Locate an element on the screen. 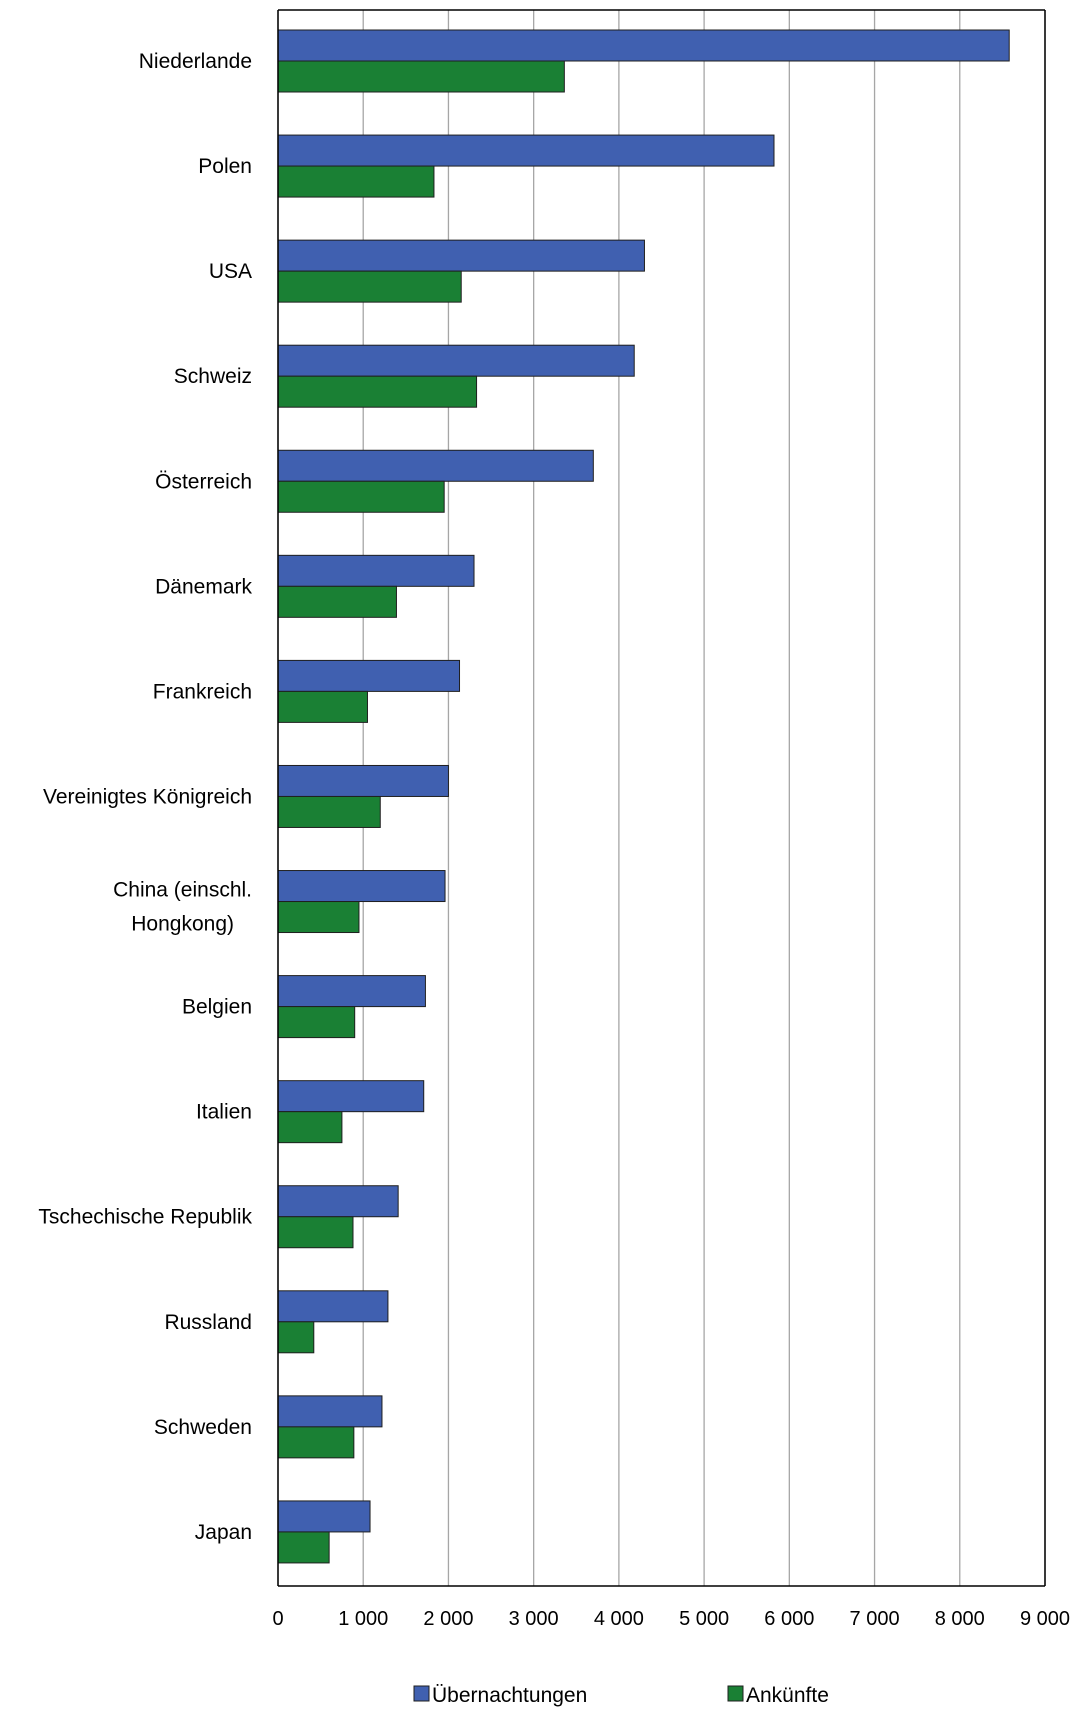 Image resolution: width=1089 pixels, height=1724 pixels. legend-label: Ankünfte is located at coordinates (787, 1695).